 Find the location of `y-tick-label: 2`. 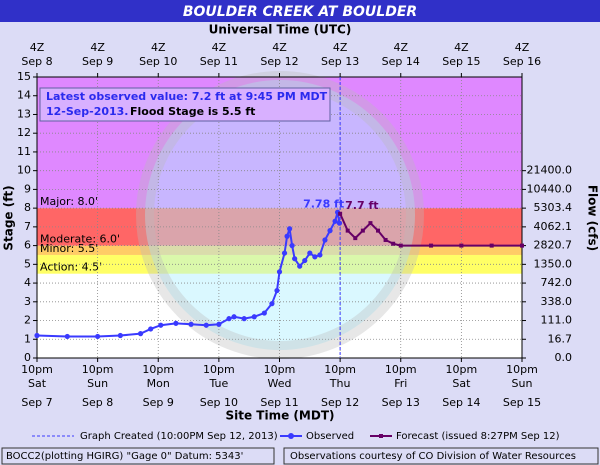

y-tick-label: 2 is located at coordinates (27, 320).